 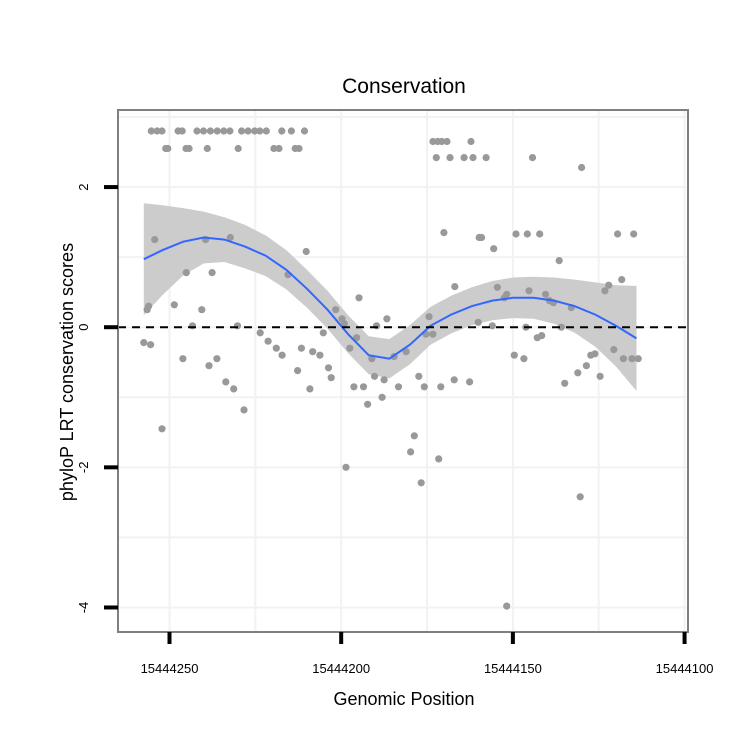 I want to click on smooth-line-group, so click(x=390, y=298).